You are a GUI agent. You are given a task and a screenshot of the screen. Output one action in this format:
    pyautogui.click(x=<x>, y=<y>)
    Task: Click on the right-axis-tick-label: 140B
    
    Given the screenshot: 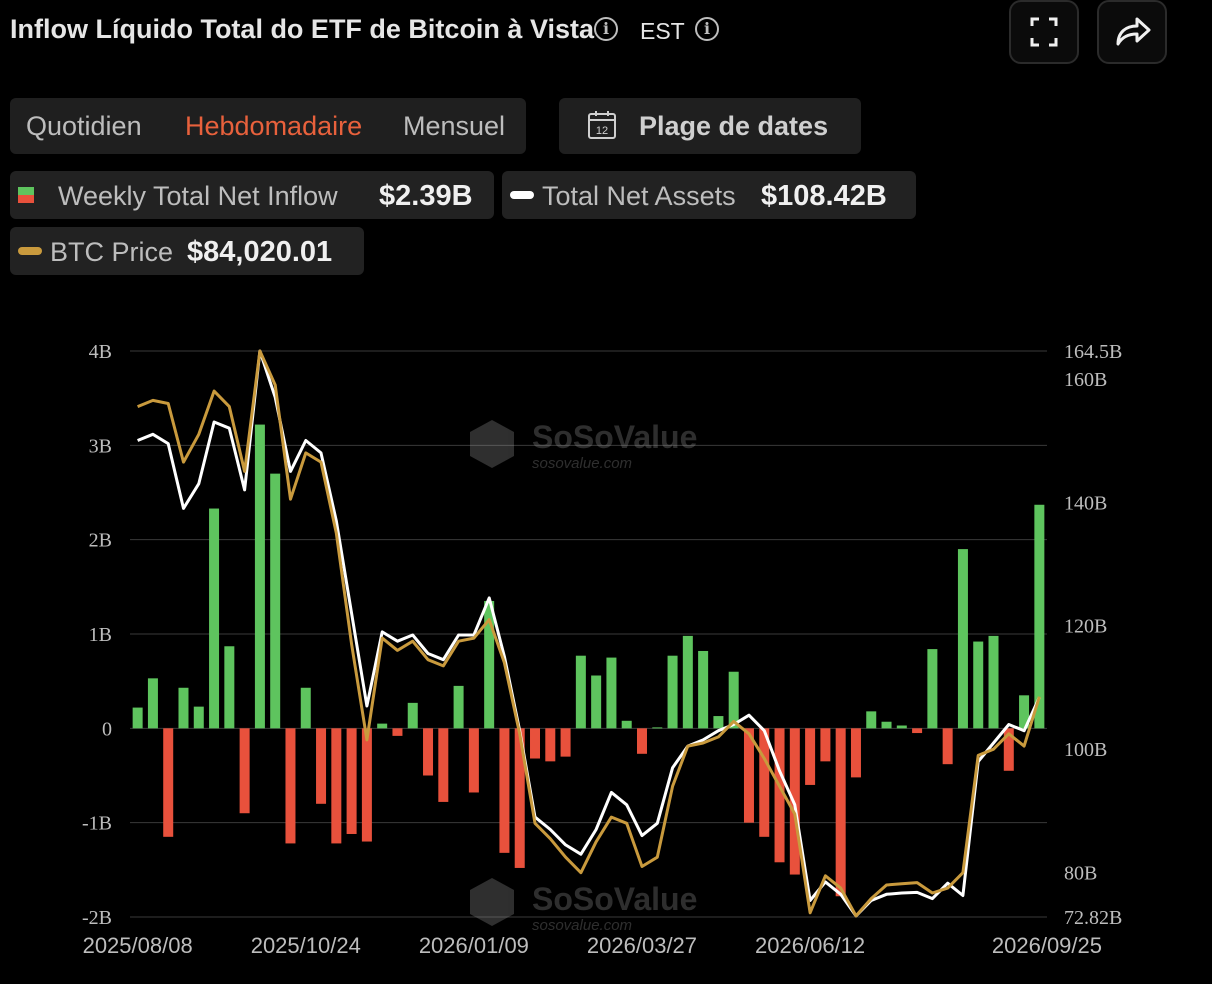 What is the action you would take?
    pyautogui.click(x=1085, y=503)
    